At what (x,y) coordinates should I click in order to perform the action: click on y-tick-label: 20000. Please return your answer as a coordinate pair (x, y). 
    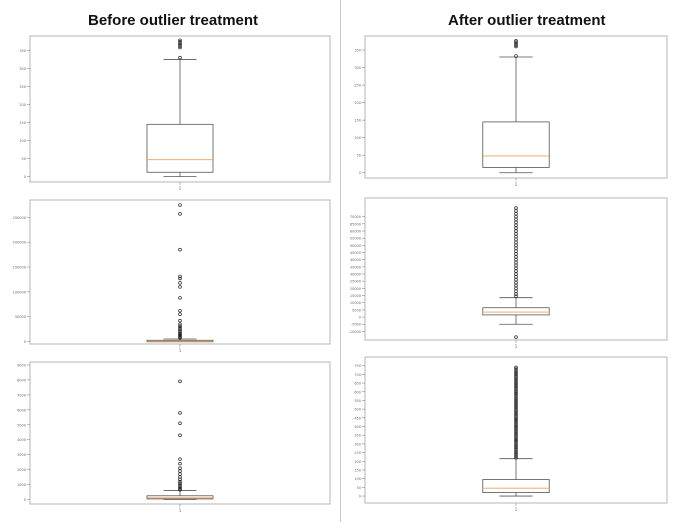
    Looking at the image, I should click on (355, 289).